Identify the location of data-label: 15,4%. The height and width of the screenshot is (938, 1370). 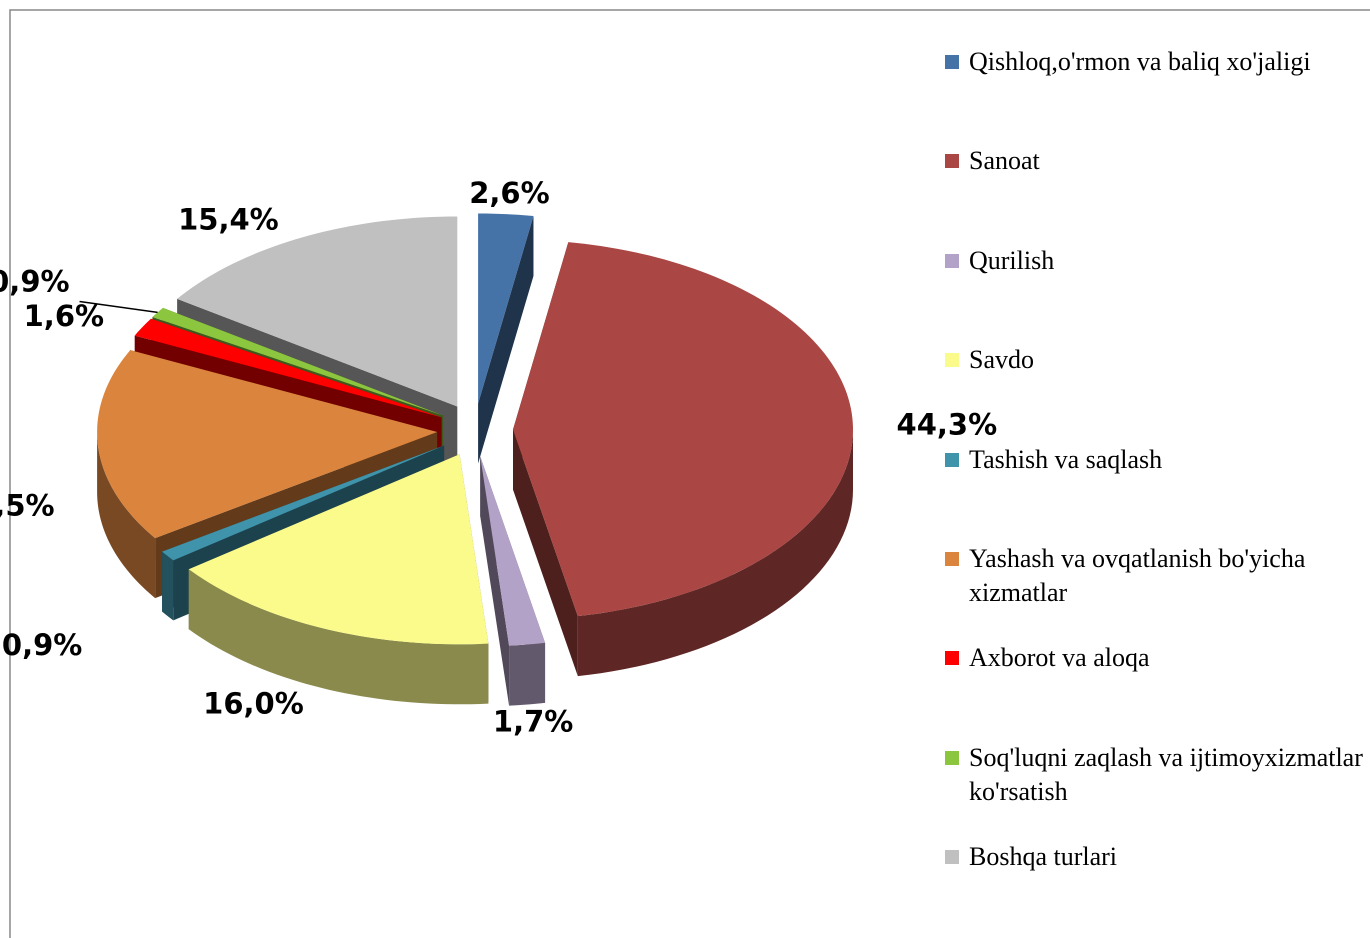
(228, 219).